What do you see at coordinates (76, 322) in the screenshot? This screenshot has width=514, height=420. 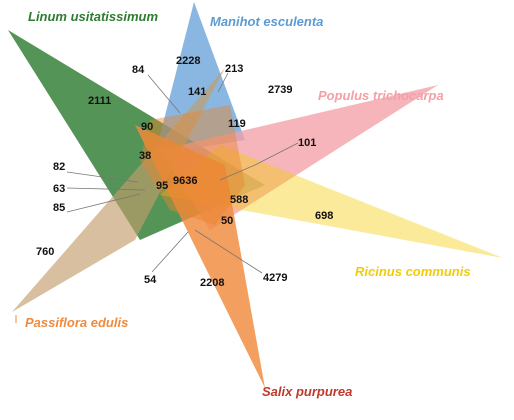 I see `set-label-passiflora: Passiflora edulis` at bounding box center [76, 322].